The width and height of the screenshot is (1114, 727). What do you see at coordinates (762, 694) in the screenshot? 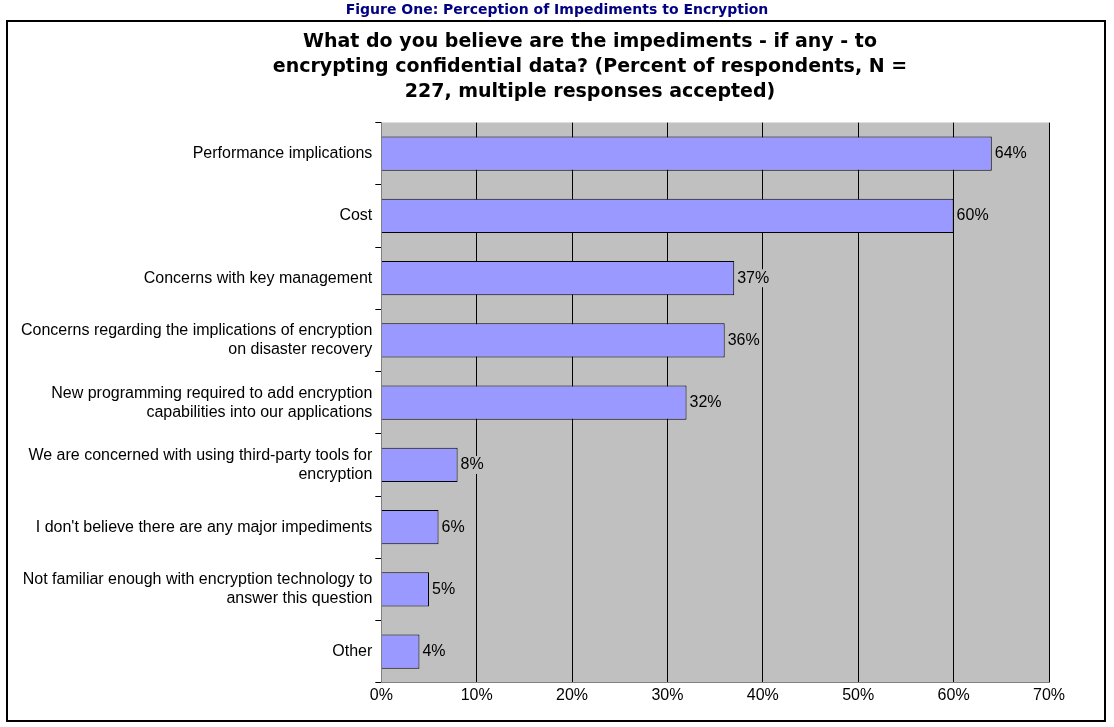
I see `x-tick-label: 40%` at bounding box center [762, 694].